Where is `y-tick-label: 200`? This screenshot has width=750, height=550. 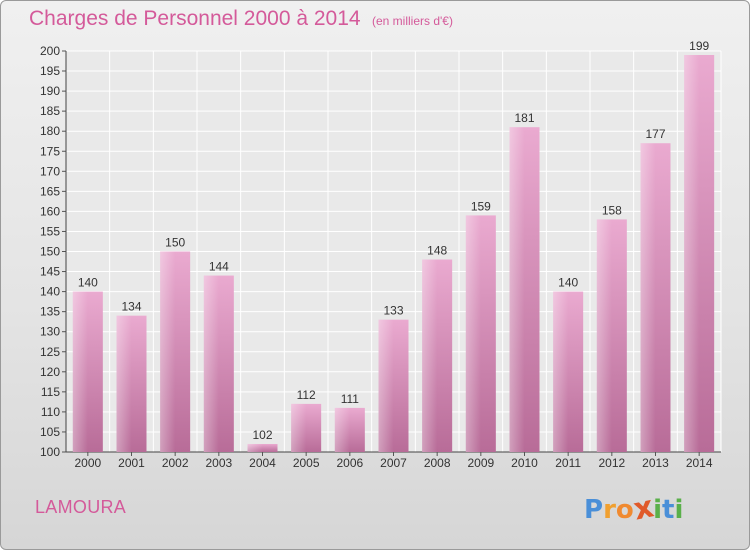 y-tick-label: 200 is located at coordinates (50, 51).